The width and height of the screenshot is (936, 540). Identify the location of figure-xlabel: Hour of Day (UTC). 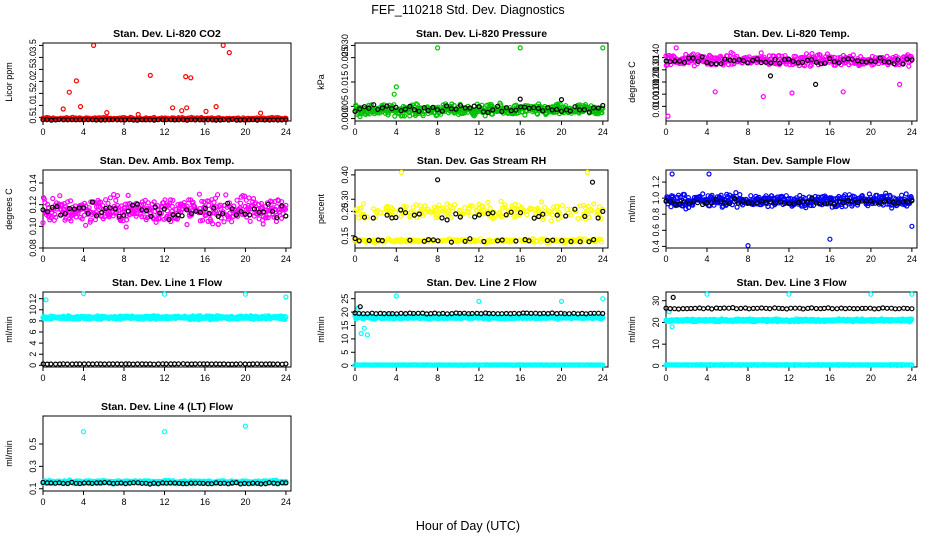
(468, 526).